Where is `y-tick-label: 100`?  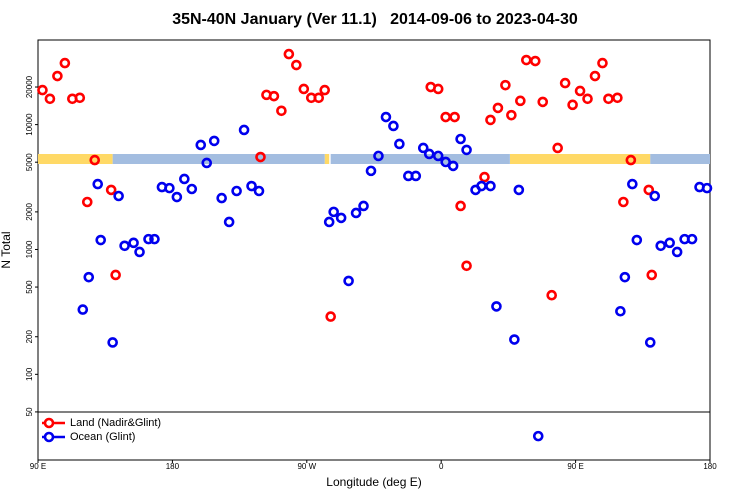
y-tick-label: 100 is located at coordinates (29, 374).